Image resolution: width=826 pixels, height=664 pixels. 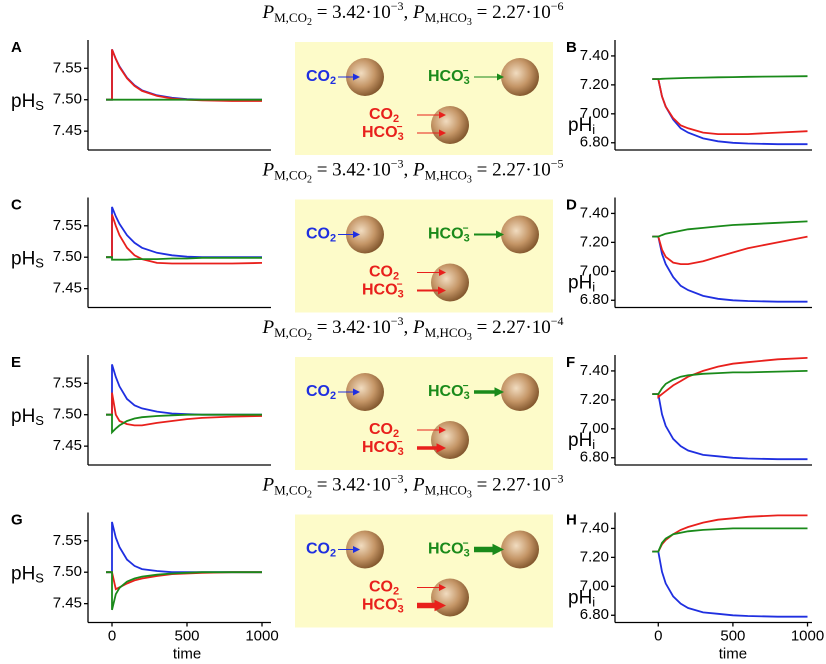 What do you see at coordinates (16, 362) in the screenshot?
I see `panel-letter: E` at bounding box center [16, 362].